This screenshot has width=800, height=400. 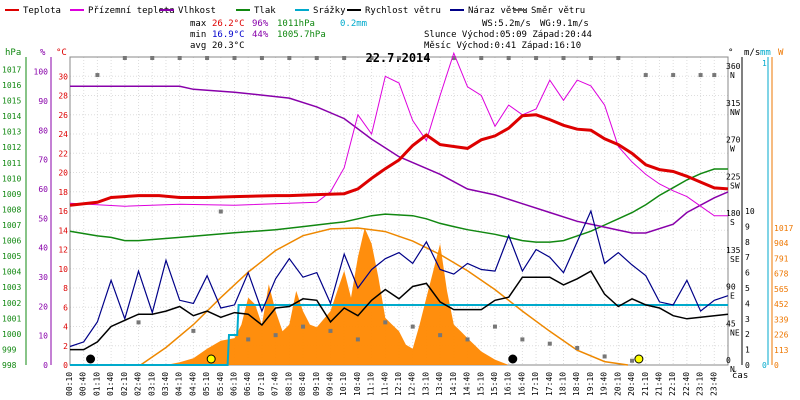 I want to click on axis-time-tick: 14:10, so click(x=453, y=384).